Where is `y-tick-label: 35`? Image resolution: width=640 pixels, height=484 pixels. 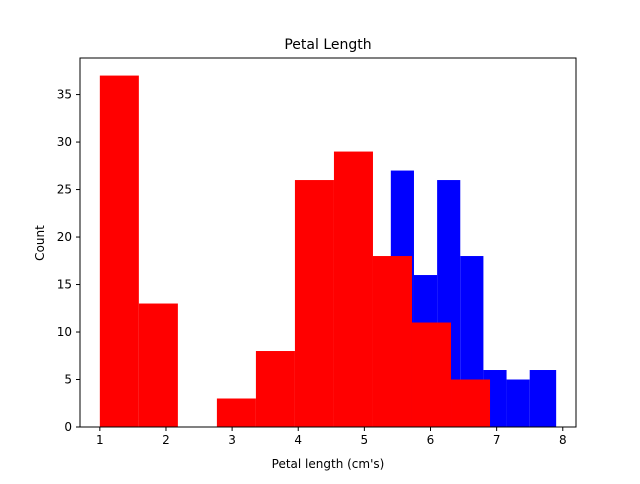 y-tick-label: 35 is located at coordinates (64, 95).